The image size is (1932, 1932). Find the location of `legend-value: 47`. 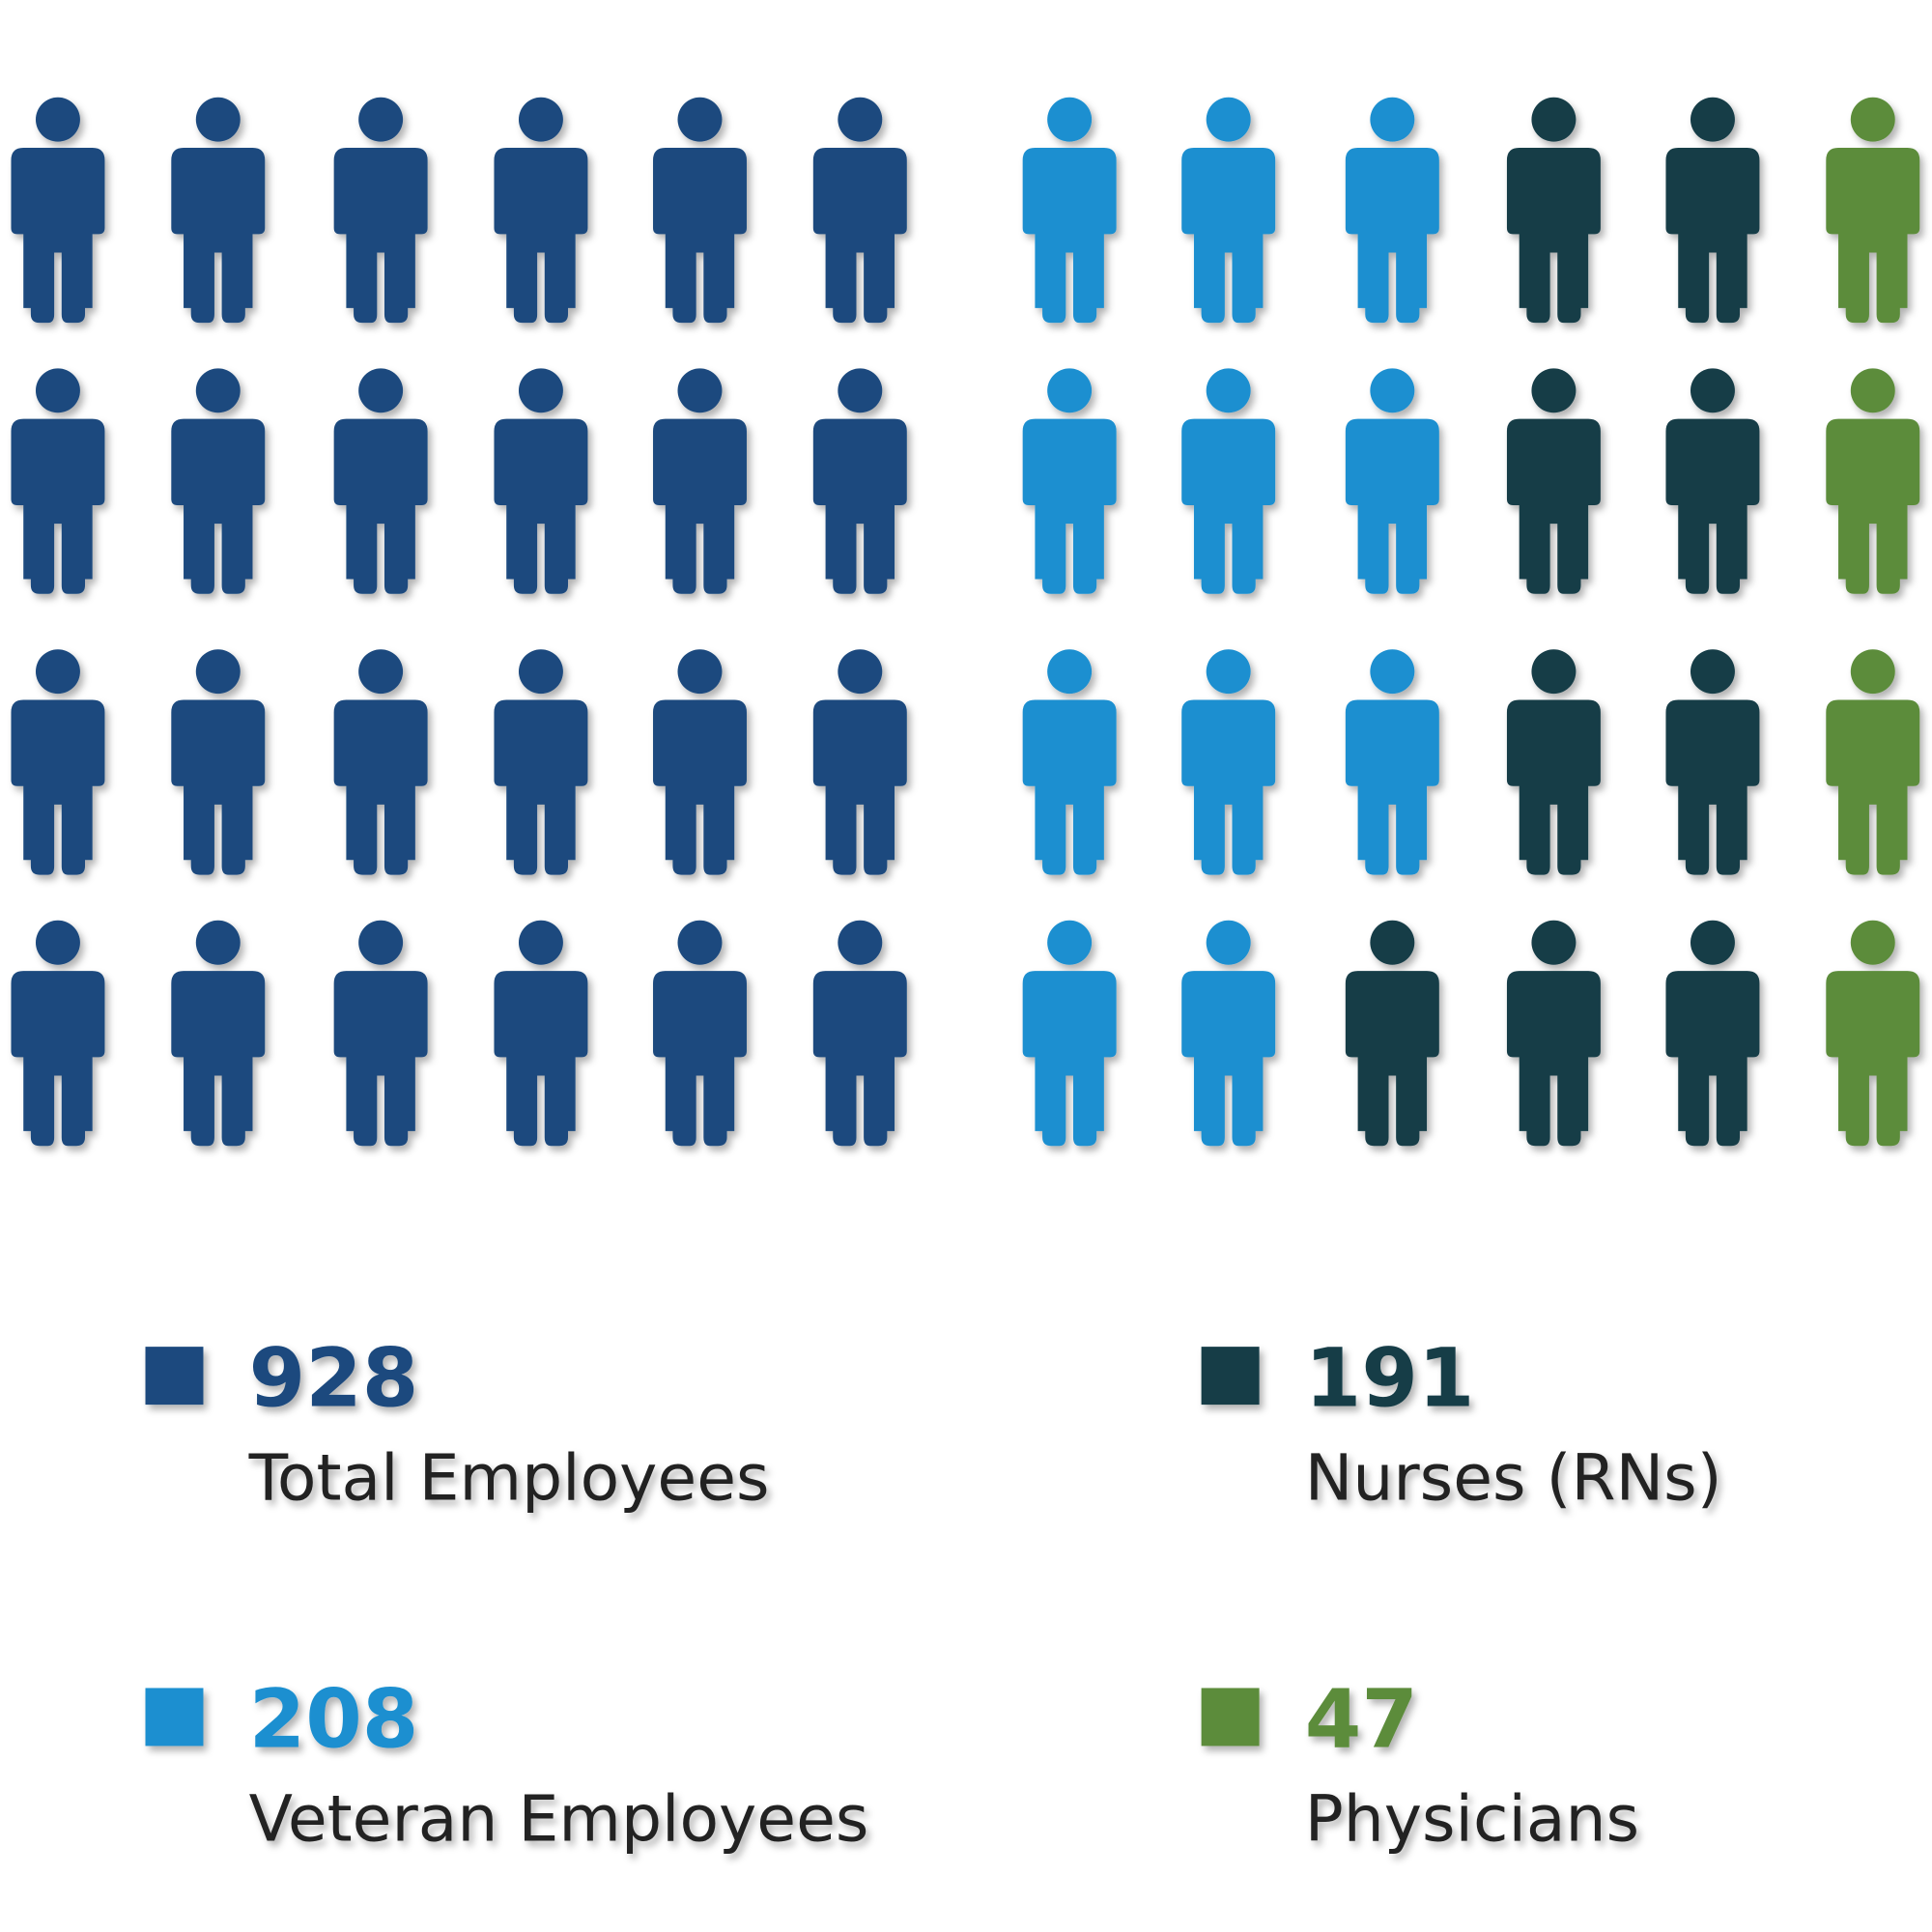

legend-value: 47 is located at coordinates (1361, 1719).